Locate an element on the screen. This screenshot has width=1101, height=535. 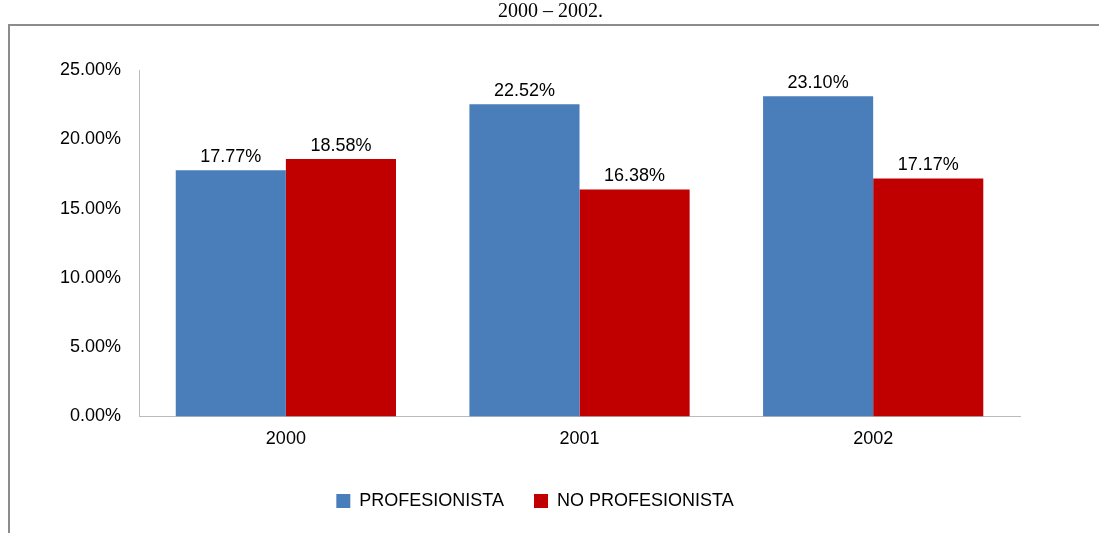
y-tick-label: 25.00% is located at coordinates (90, 68).